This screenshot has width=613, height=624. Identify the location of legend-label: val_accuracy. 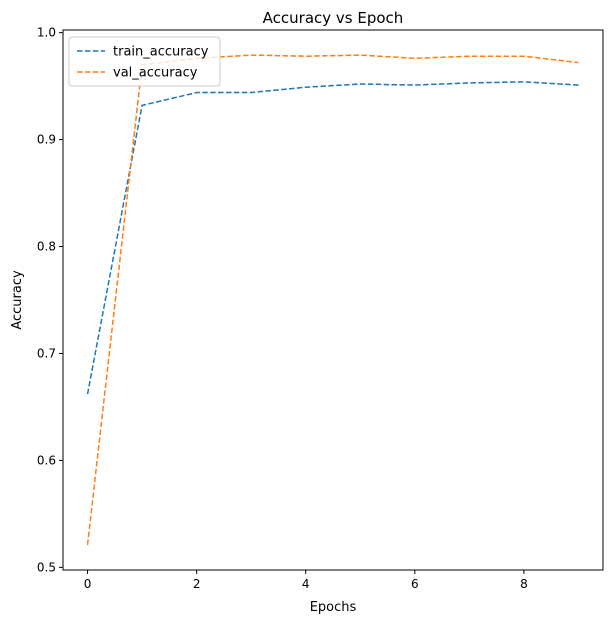
(155, 73).